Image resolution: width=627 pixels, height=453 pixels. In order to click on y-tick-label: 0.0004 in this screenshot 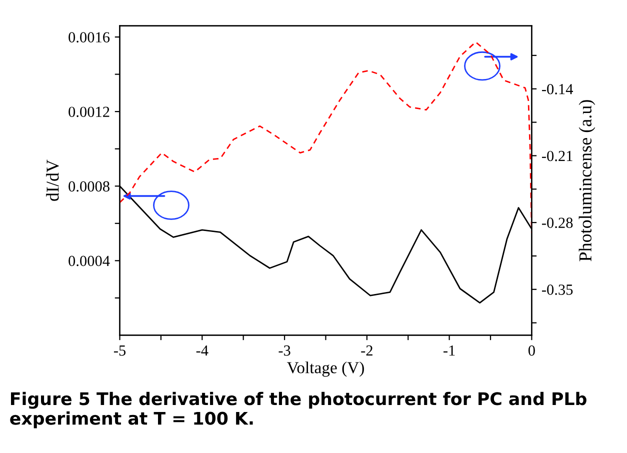, I will do `click(89, 261)`.